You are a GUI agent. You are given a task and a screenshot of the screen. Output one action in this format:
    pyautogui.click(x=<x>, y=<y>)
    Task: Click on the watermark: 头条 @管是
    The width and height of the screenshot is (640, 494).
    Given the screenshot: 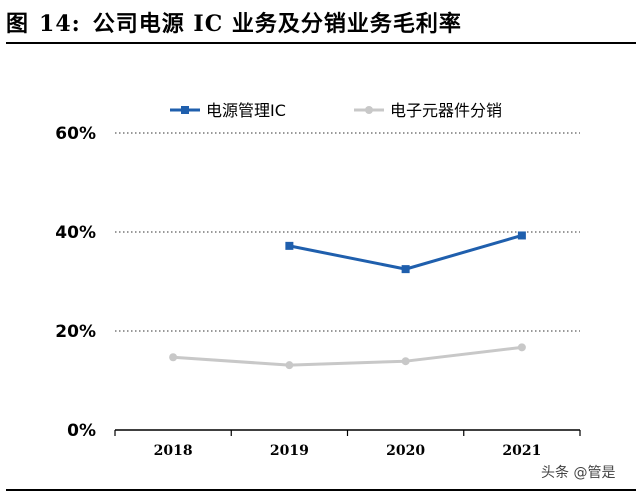 What is the action you would take?
    pyautogui.click(x=578, y=473)
    